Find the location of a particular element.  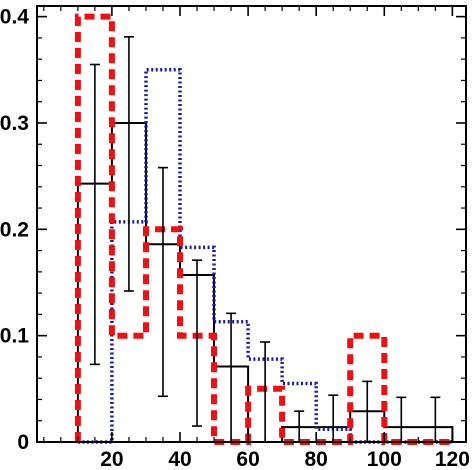

x-tick-label-3: 80 is located at coordinates (316, 459).